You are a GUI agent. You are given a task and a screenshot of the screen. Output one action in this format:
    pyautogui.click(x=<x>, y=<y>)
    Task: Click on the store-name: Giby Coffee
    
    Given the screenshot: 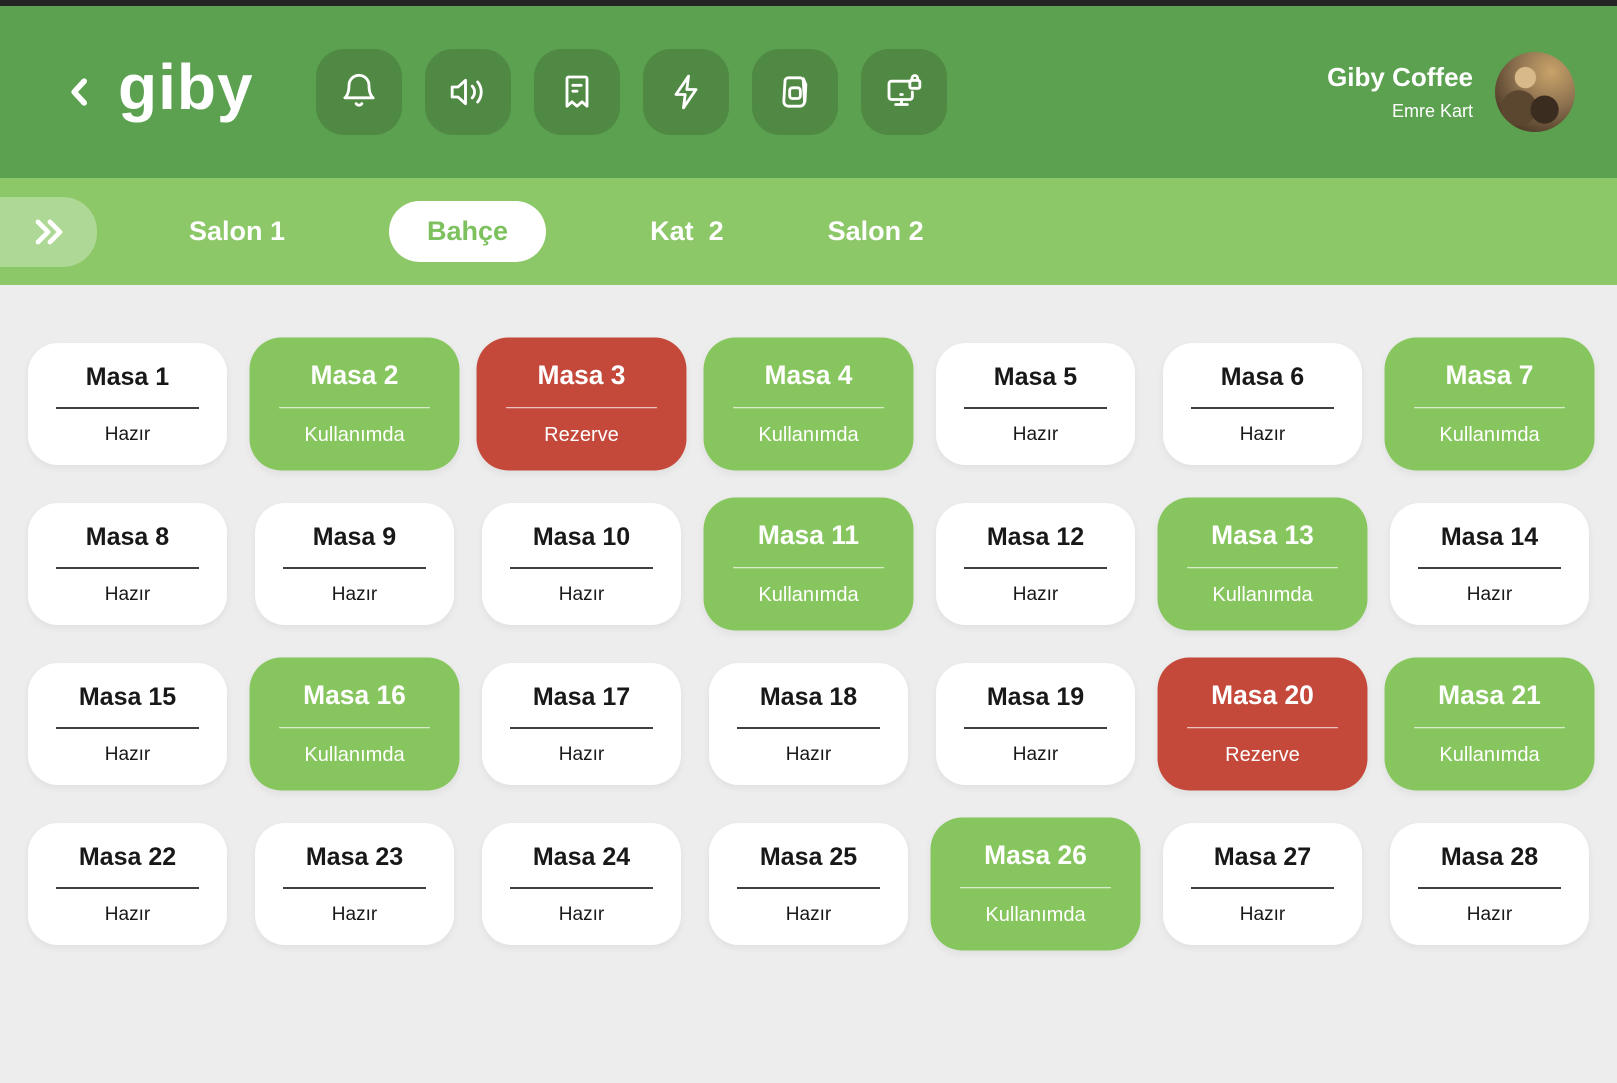 What is the action you would take?
    pyautogui.click(x=1400, y=77)
    